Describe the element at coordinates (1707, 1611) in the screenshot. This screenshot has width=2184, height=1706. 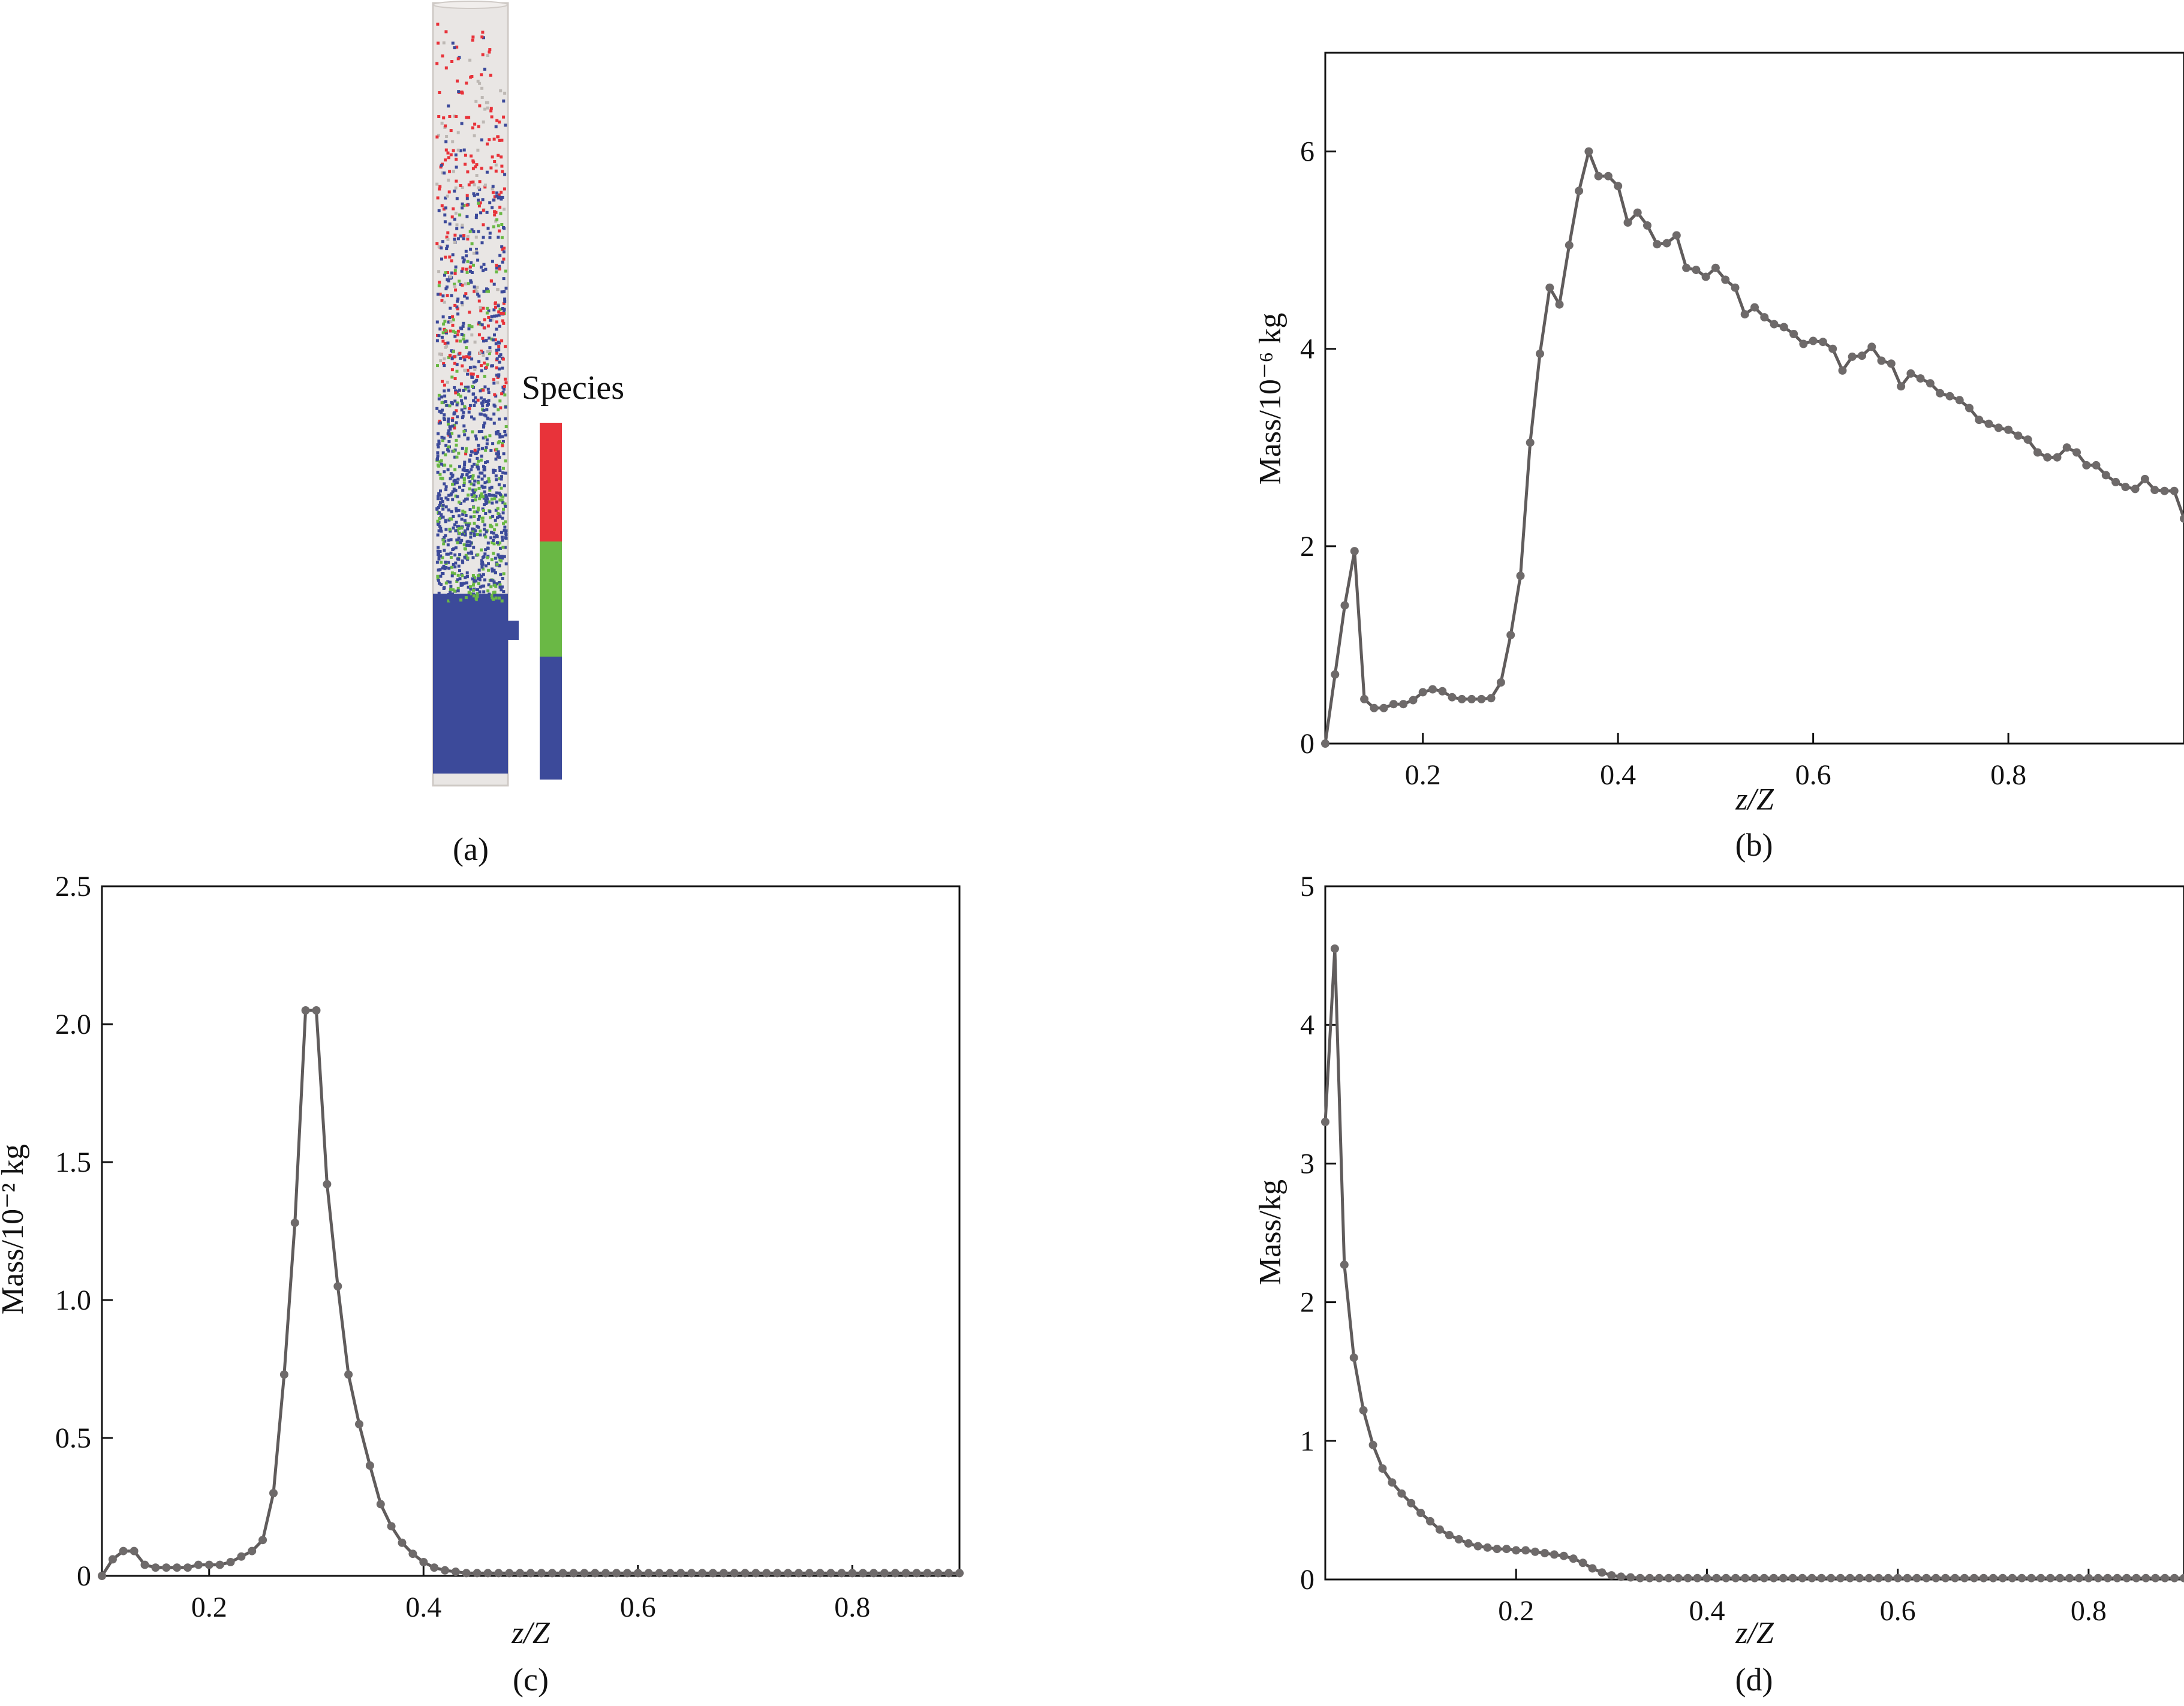
I see `x-tick-label: 0.4` at that location.